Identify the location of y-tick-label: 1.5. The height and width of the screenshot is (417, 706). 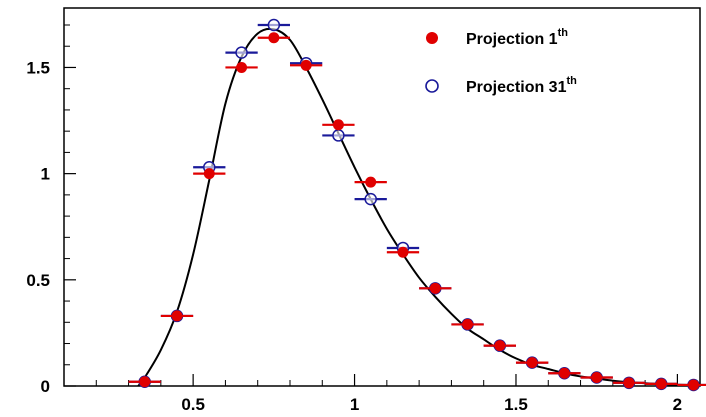
(38, 67).